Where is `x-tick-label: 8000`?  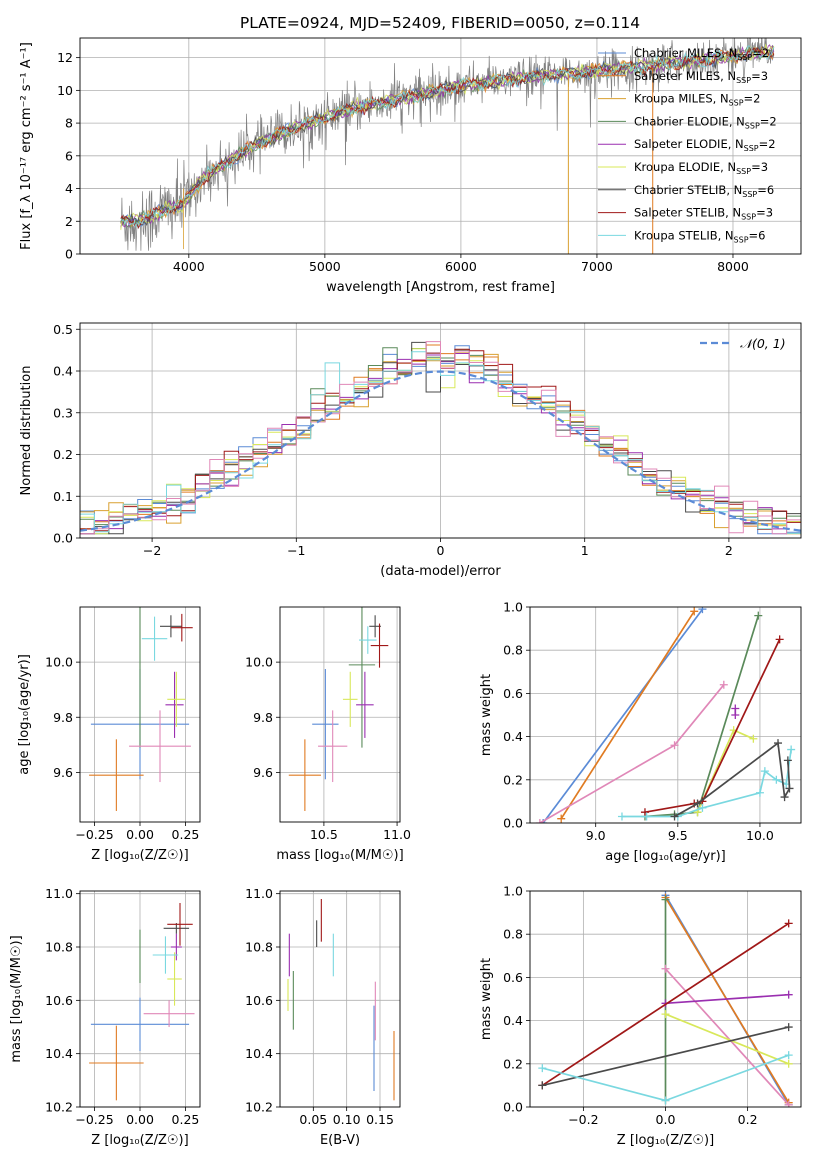
x-tick-label: 8000 is located at coordinates (733, 266).